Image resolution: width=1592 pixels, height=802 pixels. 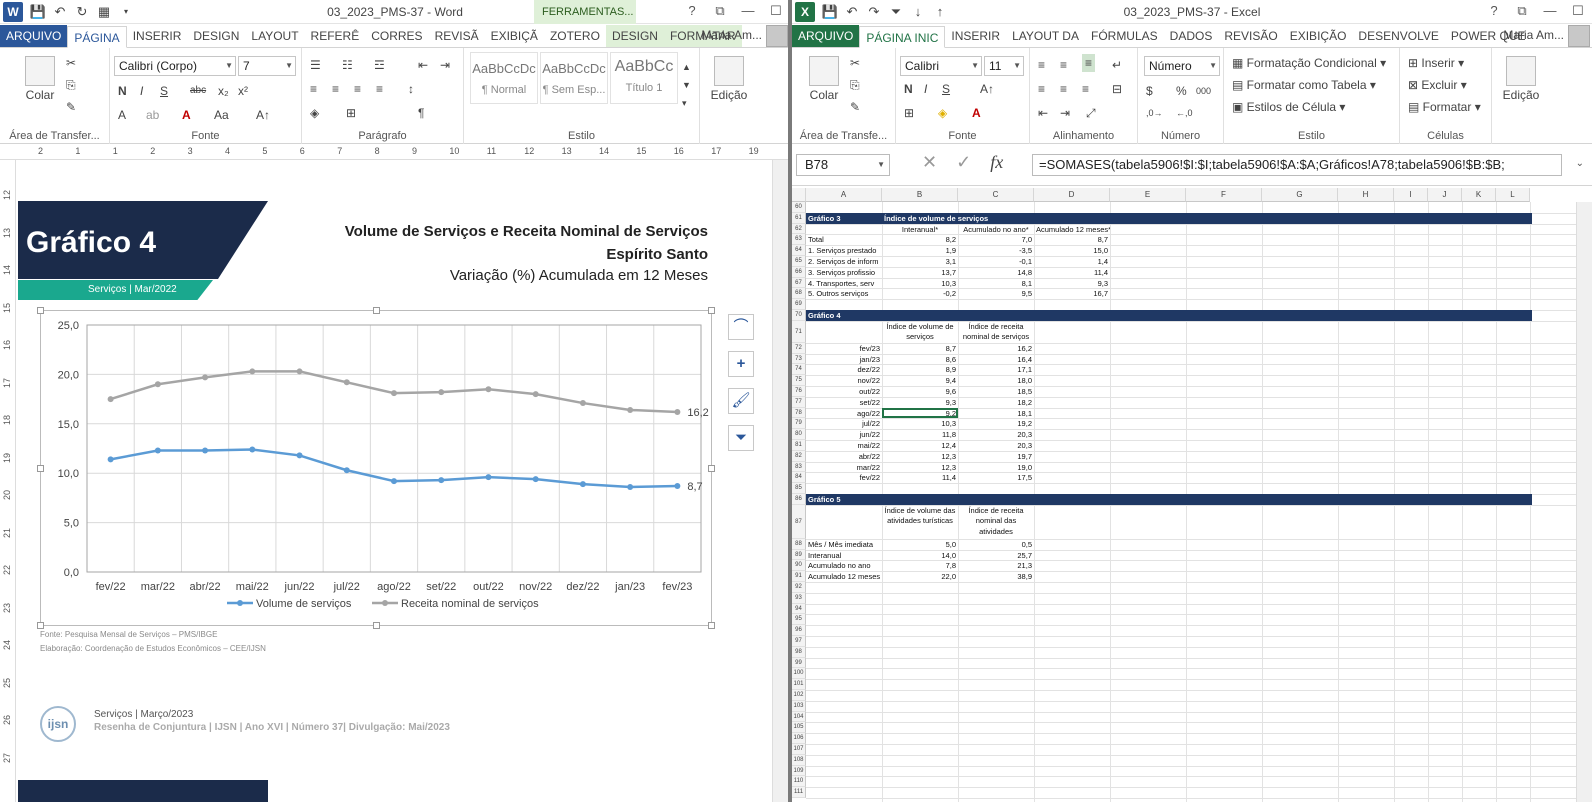 I want to click on sheet-cell: Índice de volume de serviços, so click(x=936, y=218).